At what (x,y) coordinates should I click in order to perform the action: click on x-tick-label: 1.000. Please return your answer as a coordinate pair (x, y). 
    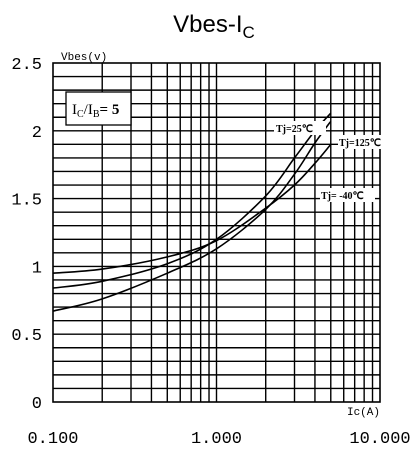
    Looking at the image, I should click on (216, 439).